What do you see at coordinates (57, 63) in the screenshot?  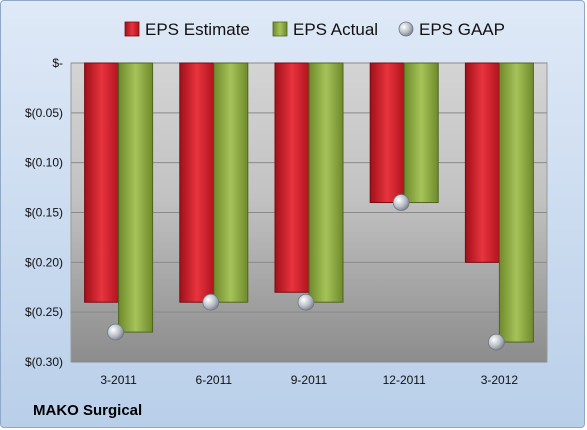 I see `y-tick-label: $-` at bounding box center [57, 63].